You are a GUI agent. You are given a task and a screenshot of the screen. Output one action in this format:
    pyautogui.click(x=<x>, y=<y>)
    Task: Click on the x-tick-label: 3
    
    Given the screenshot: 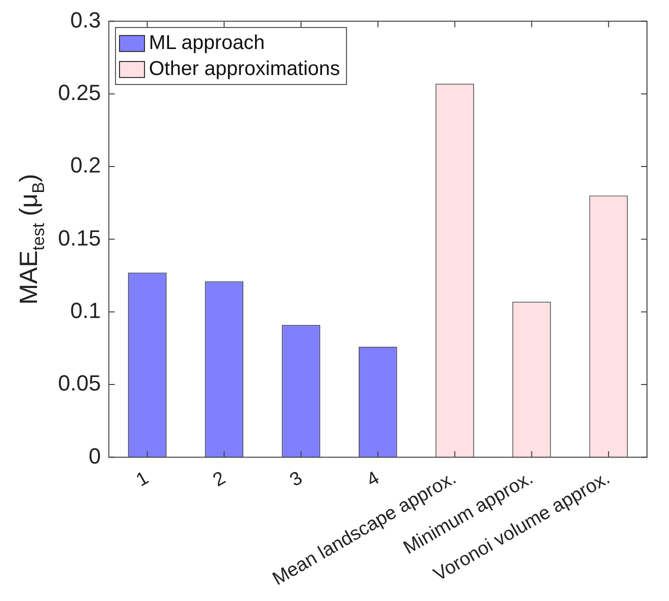 What is the action you would take?
    pyautogui.click(x=296, y=480)
    